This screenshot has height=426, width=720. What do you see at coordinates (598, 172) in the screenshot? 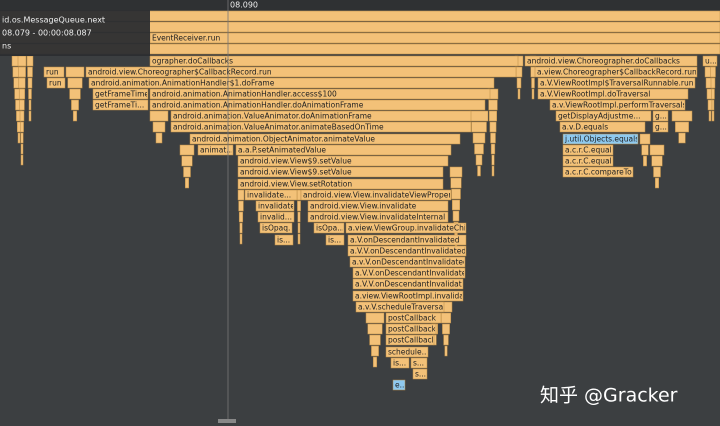
I see `slice-label: a.c.r.C.compareTo` at bounding box center [598, 172].